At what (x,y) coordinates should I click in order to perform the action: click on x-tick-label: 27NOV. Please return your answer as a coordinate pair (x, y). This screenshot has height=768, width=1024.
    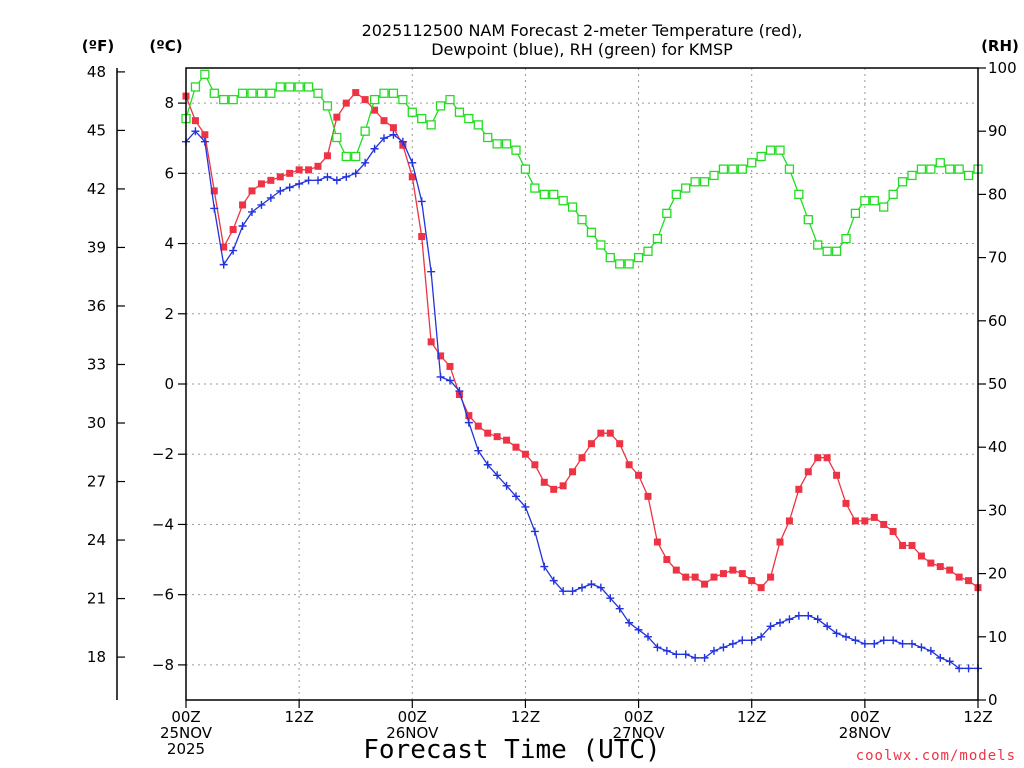
    Looking at the image, I should click on (639, 733).